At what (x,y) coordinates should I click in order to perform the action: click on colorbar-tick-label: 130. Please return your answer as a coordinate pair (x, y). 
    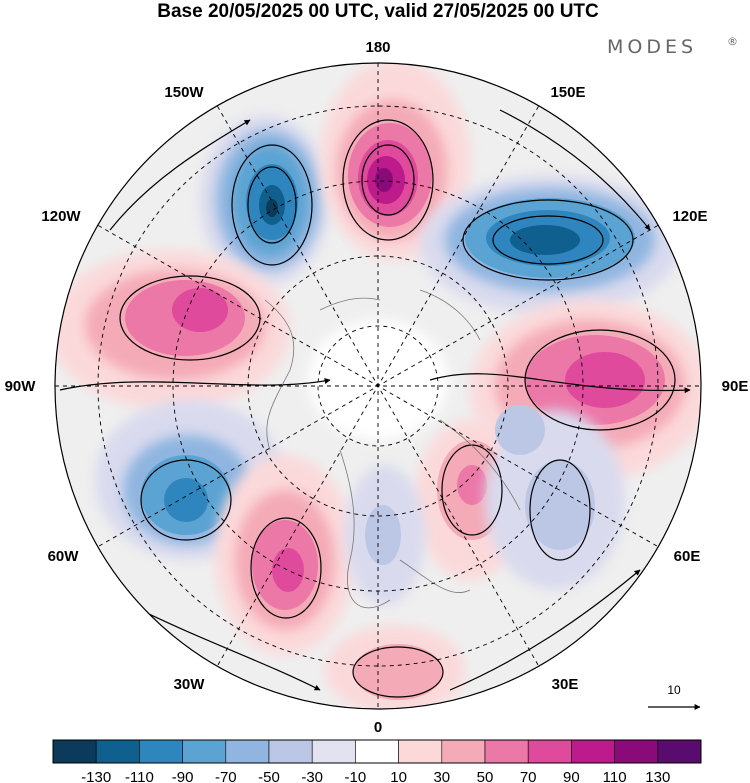
    Looking at the image, I should click on (657, 776).